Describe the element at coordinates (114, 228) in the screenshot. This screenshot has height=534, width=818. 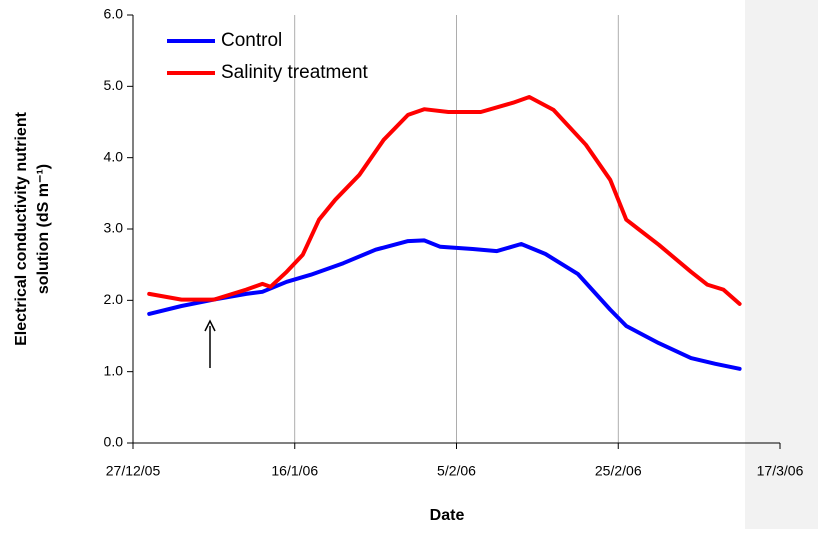
I see `y-tick-label: 3.0` at that location.